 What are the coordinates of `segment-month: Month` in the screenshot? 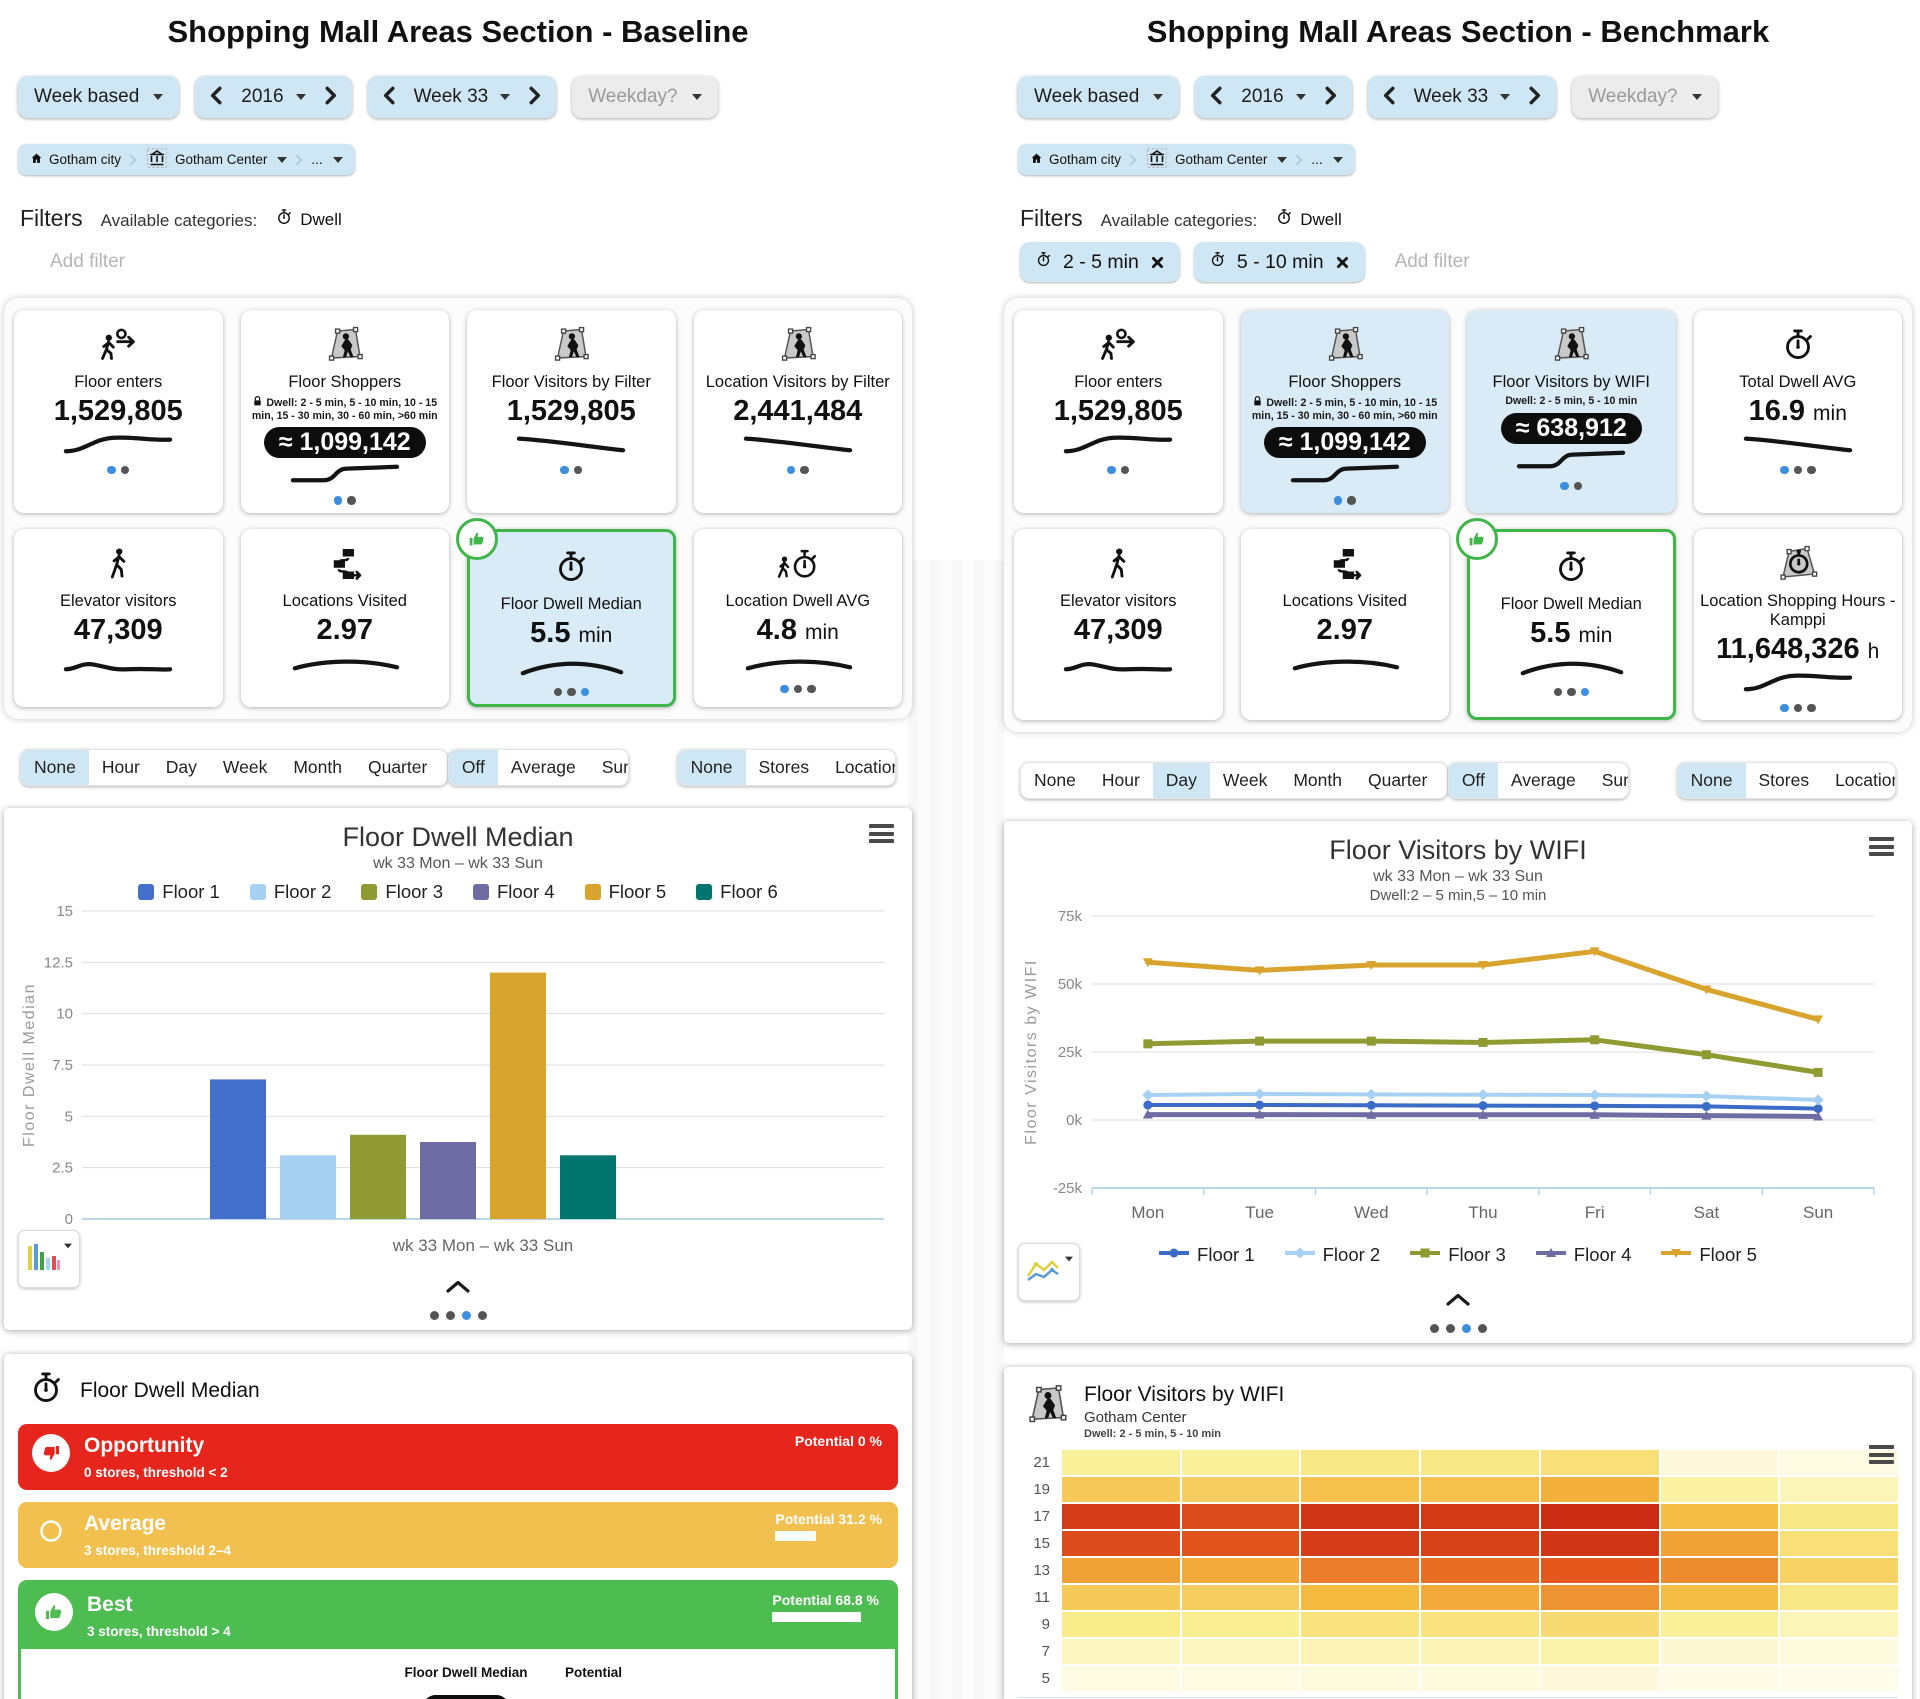 It's located at (317, 767).